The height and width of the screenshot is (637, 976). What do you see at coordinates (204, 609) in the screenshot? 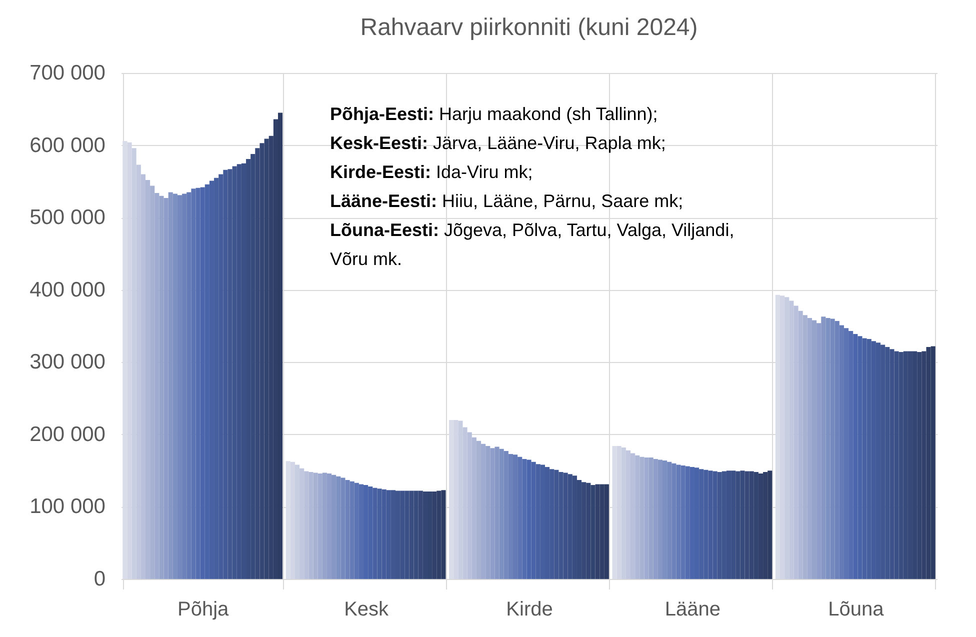
I see `x-tick-label: Põhja` at bounding box center [204, 609].